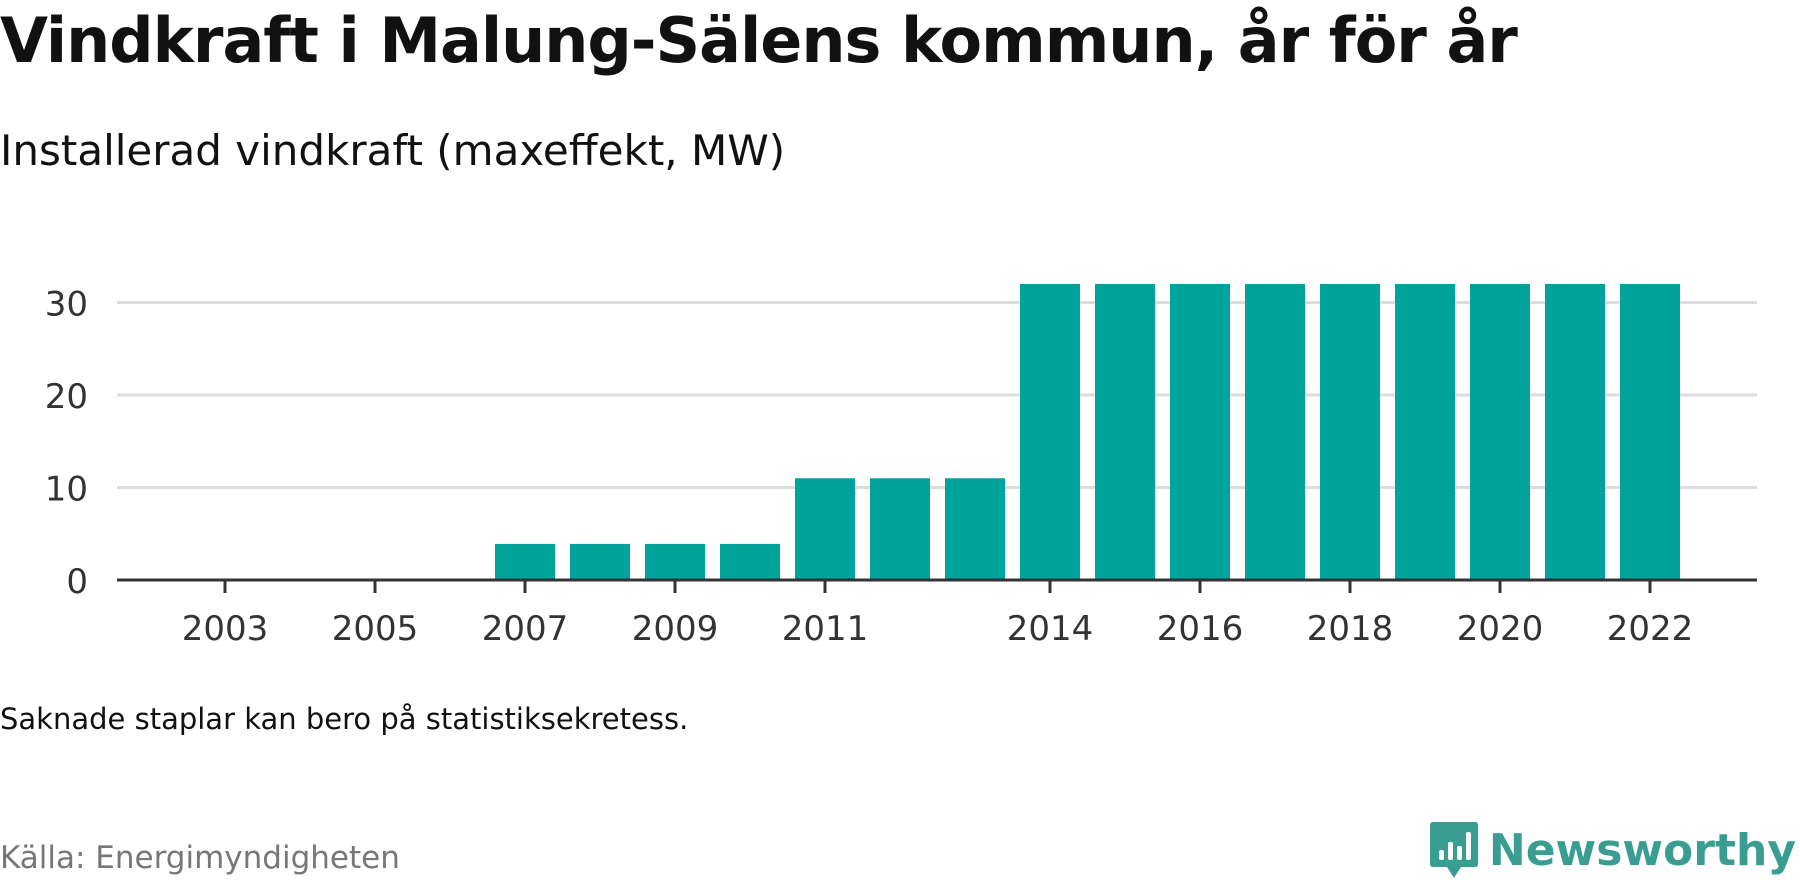 The height and width of the screenshot is (880, 1800). What do you see at coordinates (525, 629) in the screenshot?
I see `x-tick-label: 2007` at bounding box center [525, 629].